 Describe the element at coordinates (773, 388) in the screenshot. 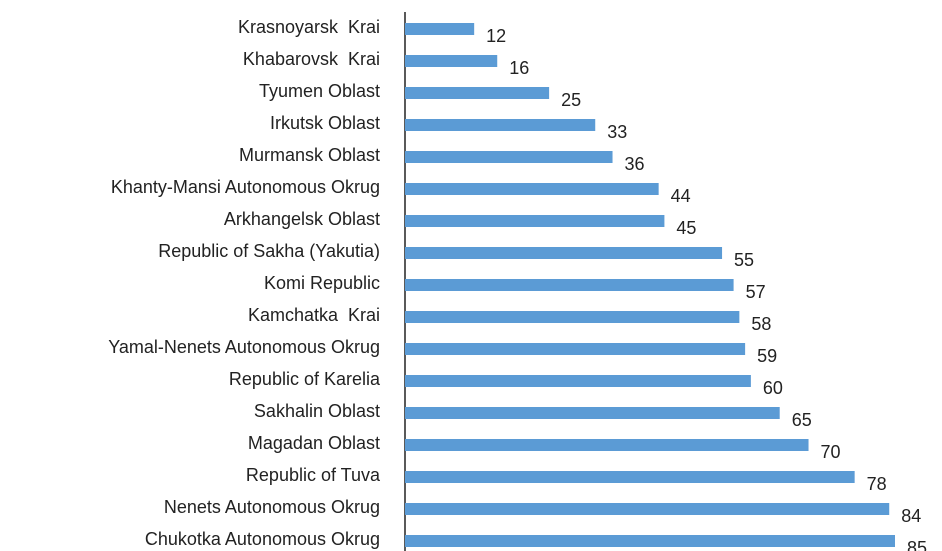

I see `data-label: 60` at that location.